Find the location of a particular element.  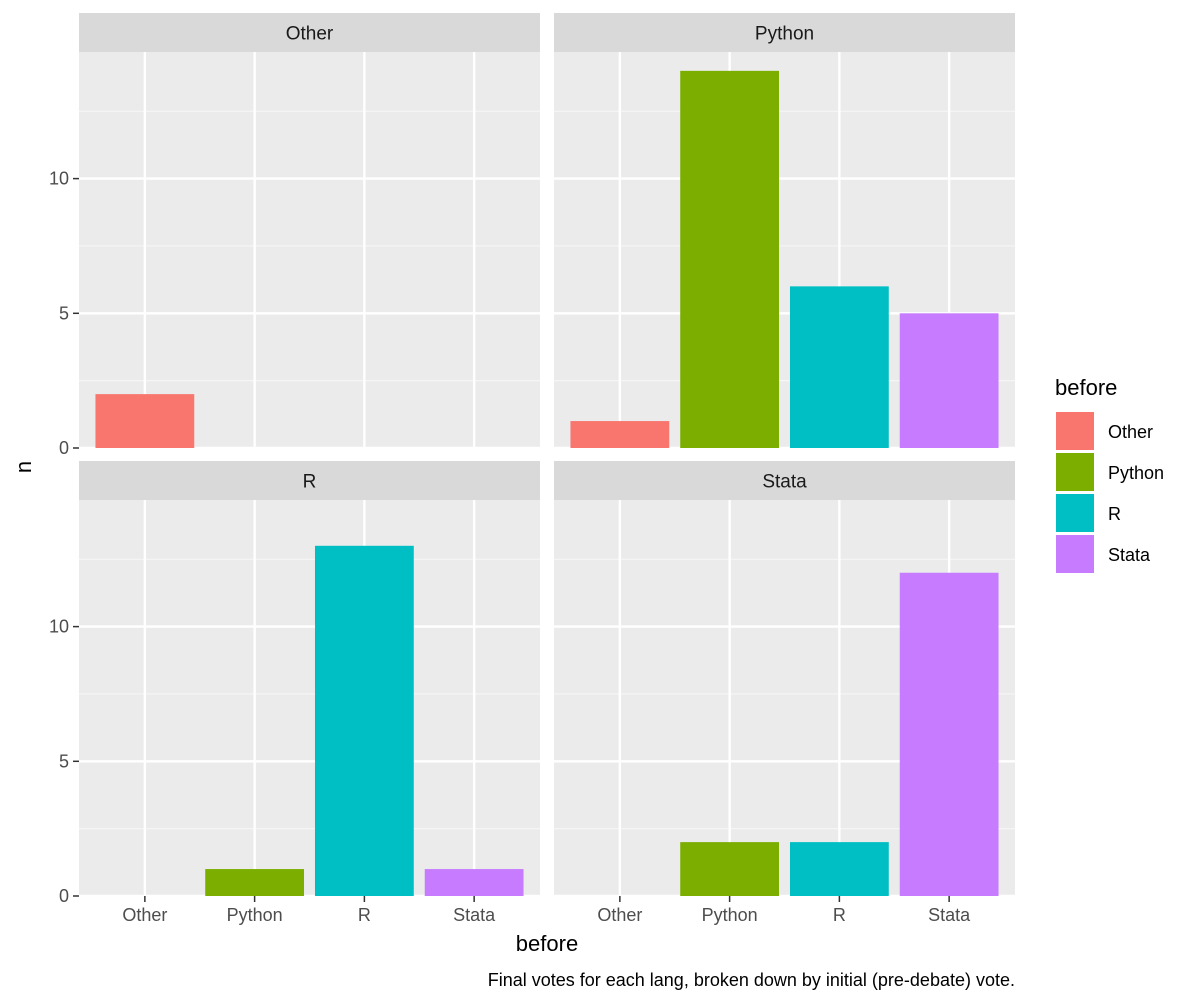

legend-title: before is located at coordinates (1086, 387).